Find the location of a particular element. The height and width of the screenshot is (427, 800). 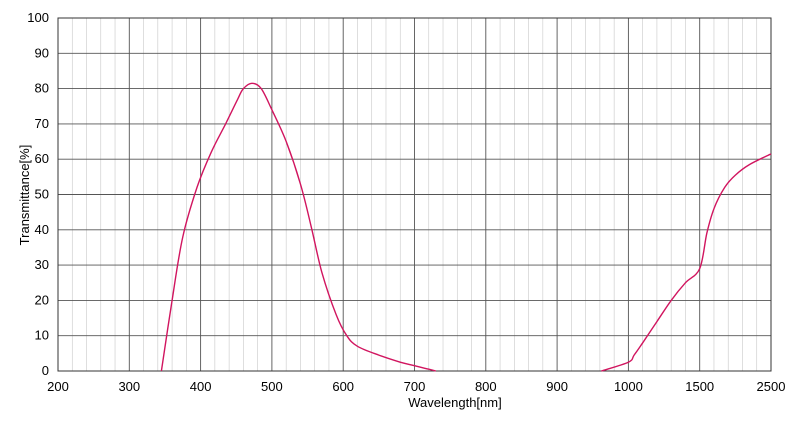

x-axis-label: Wavelength[nm] is located at coordinates (454, 402).